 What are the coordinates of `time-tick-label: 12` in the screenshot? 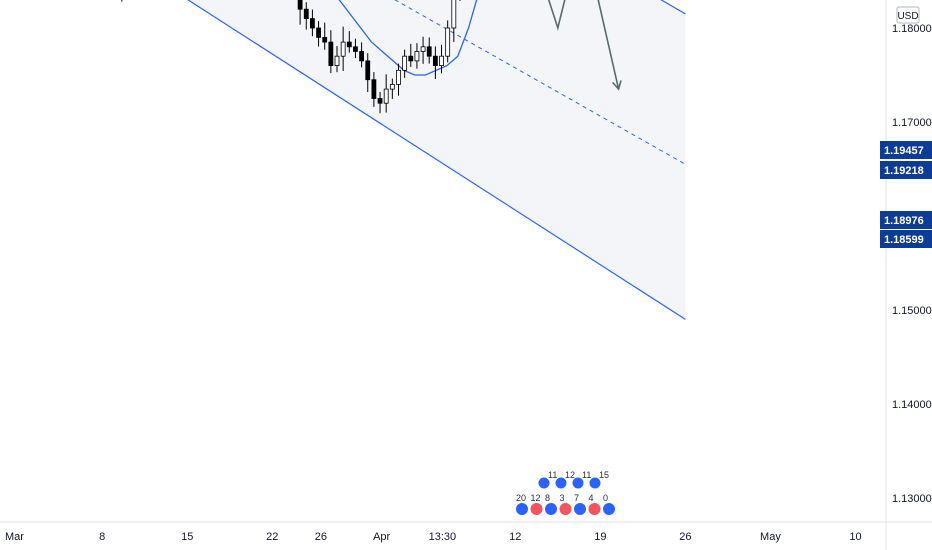 It's located at (515, 537).